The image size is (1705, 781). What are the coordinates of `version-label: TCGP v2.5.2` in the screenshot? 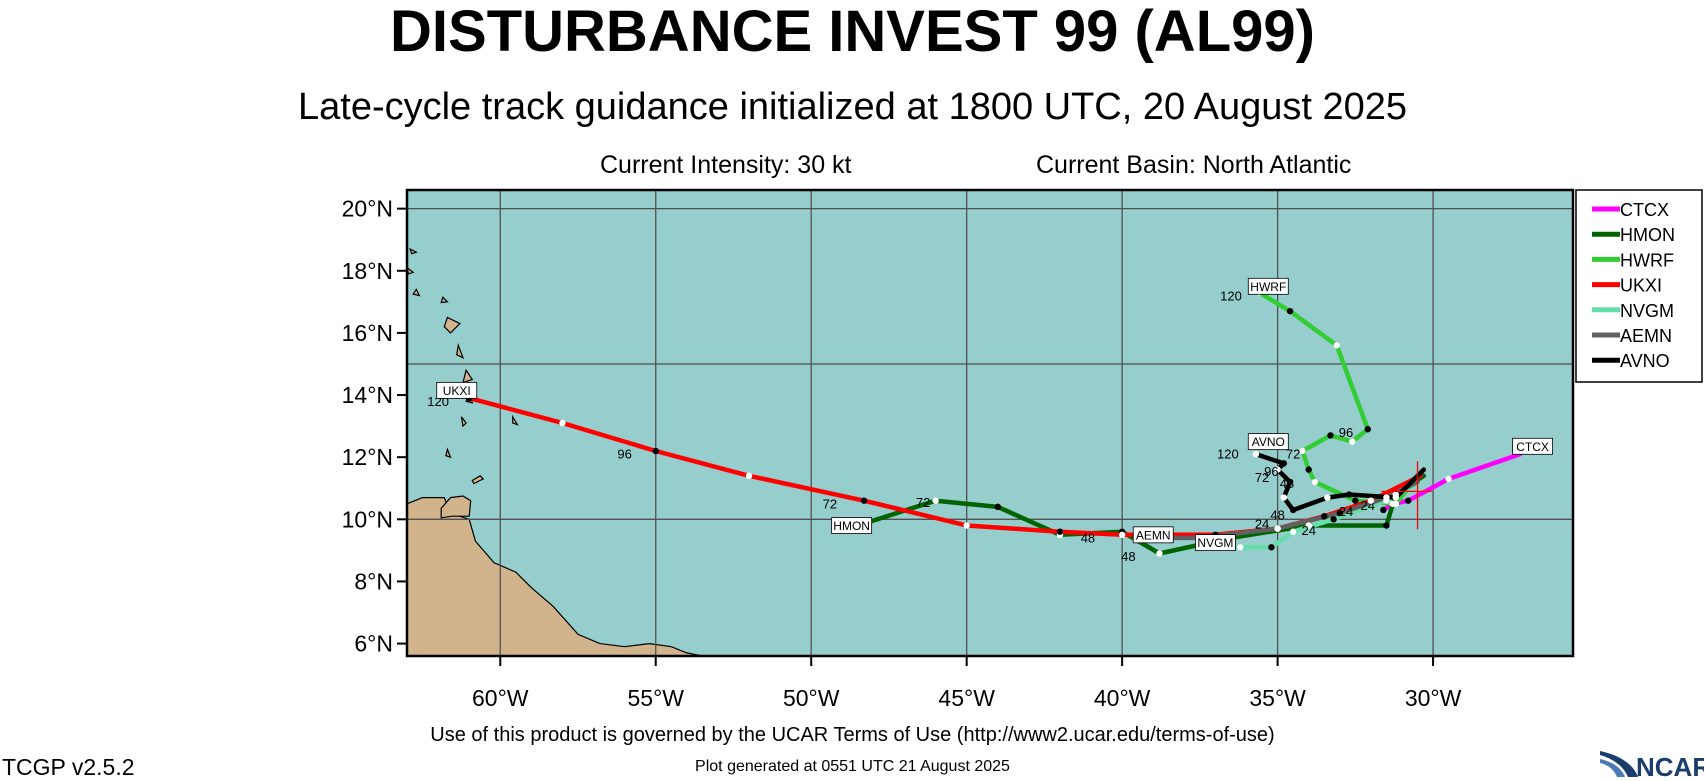 It's located at (68, 767).